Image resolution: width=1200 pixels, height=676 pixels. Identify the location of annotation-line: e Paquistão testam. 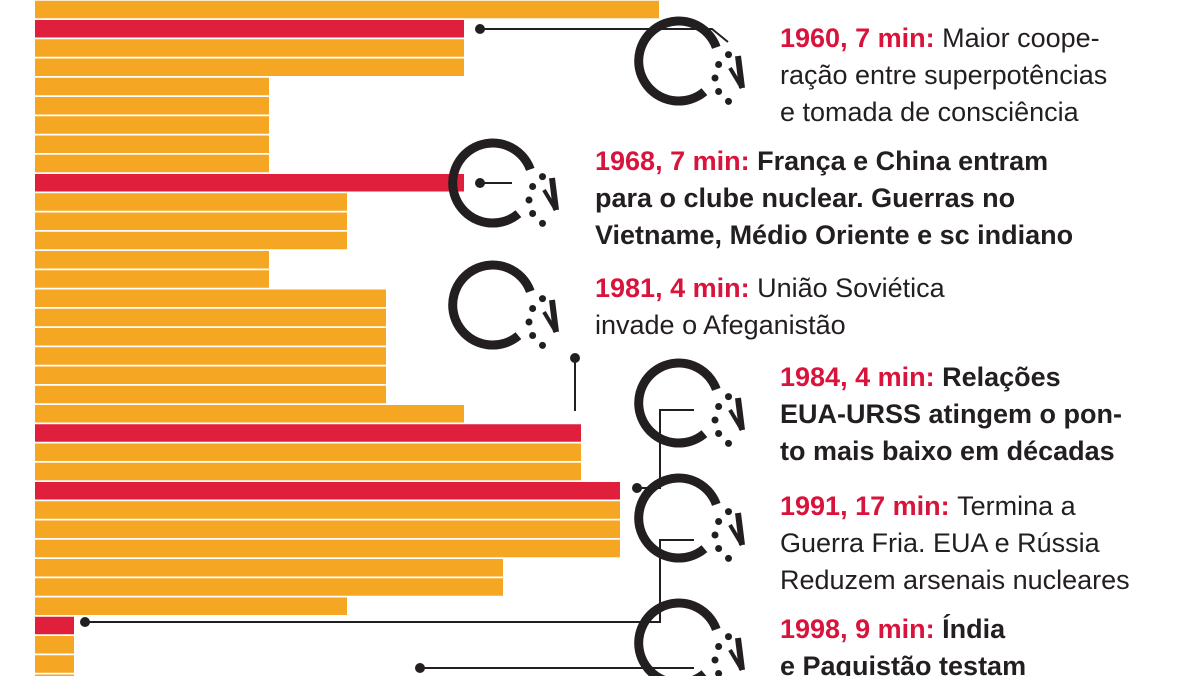
(903, 663).